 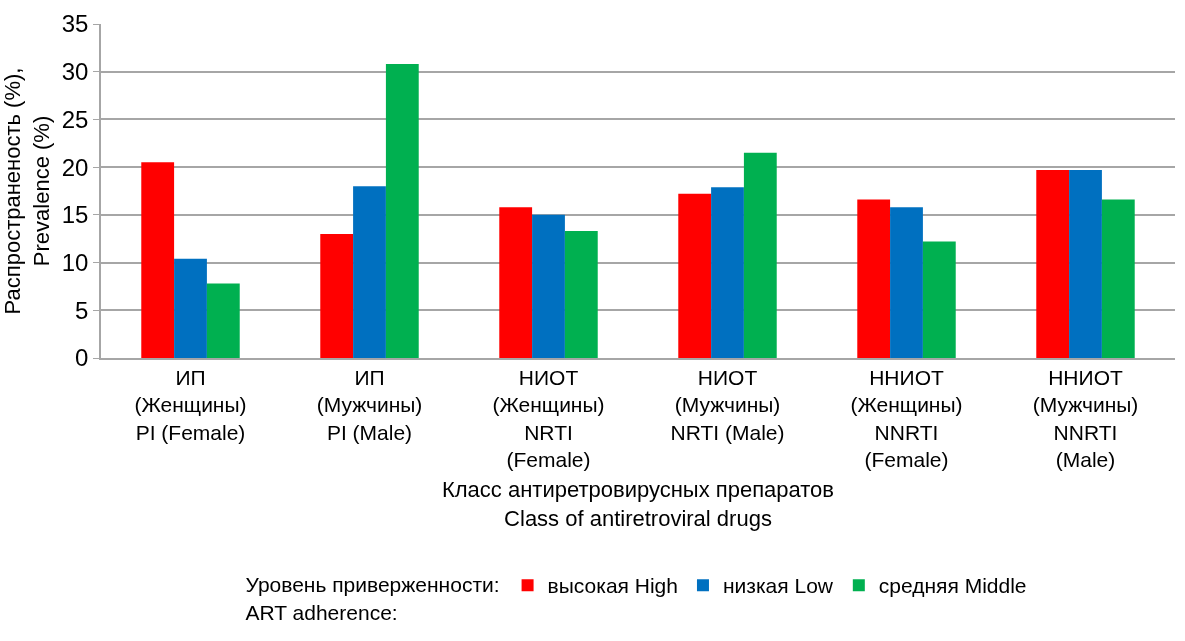 What do you see at coordinates (75, 119) in the screenshot?
I see `y-tick-label: 25` at bounding box center [75, 119].